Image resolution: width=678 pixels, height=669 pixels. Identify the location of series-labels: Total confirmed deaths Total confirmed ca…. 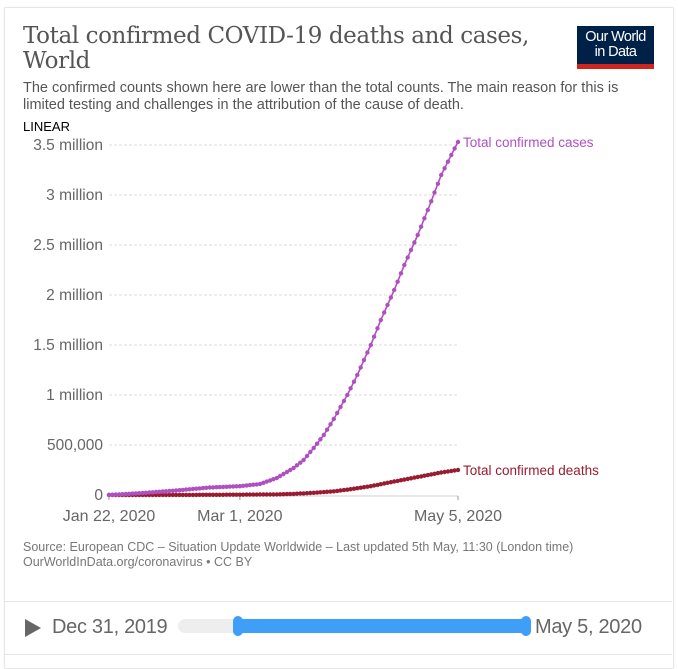
(531, 306).